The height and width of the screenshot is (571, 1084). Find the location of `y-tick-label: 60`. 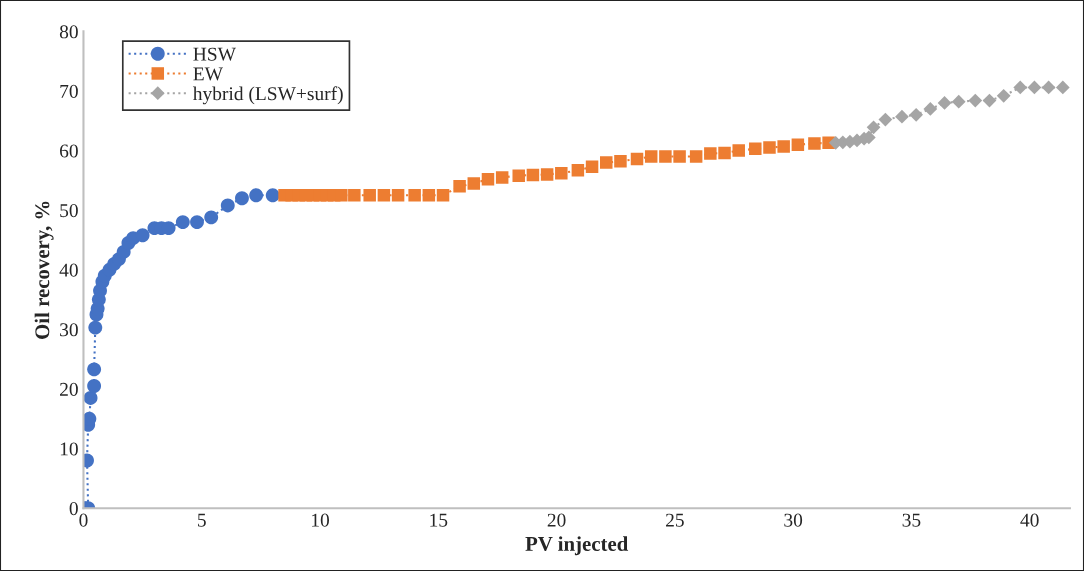

y-tick-label: 60 is located at coordinates (69, 151).